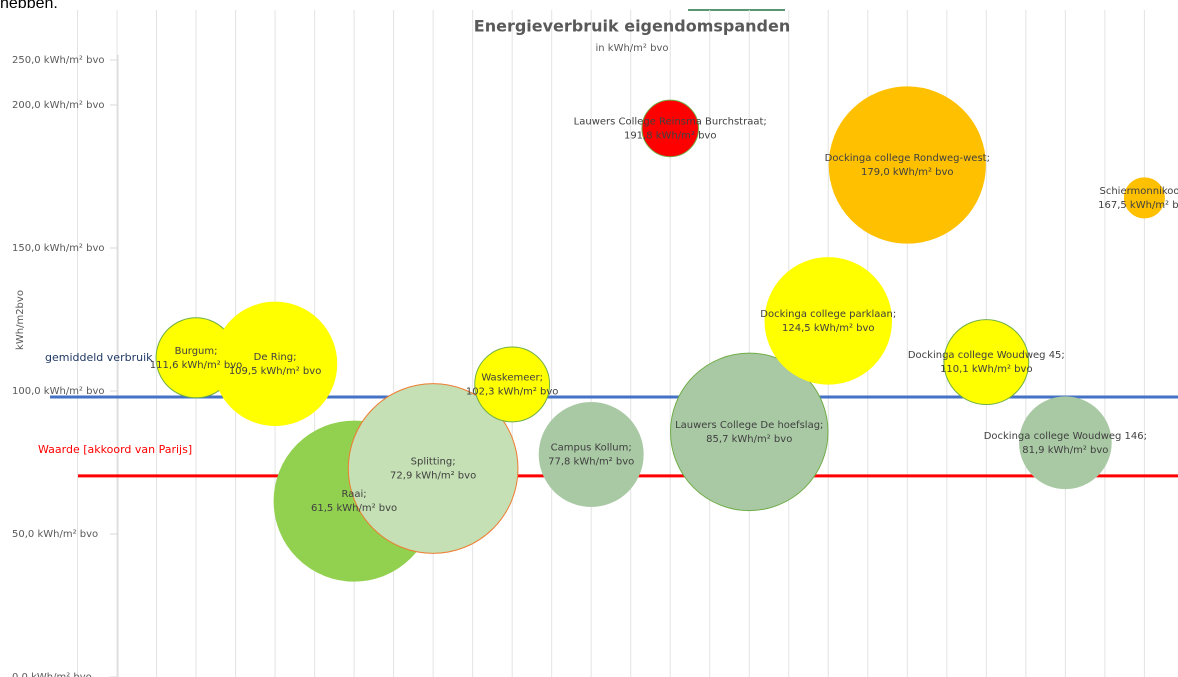  What do you see at coordinates (749, 439) in the screenshot?
I see `bubble-value-label: 85,7 kWh/m² bvo` at bounding box center [749, 439].